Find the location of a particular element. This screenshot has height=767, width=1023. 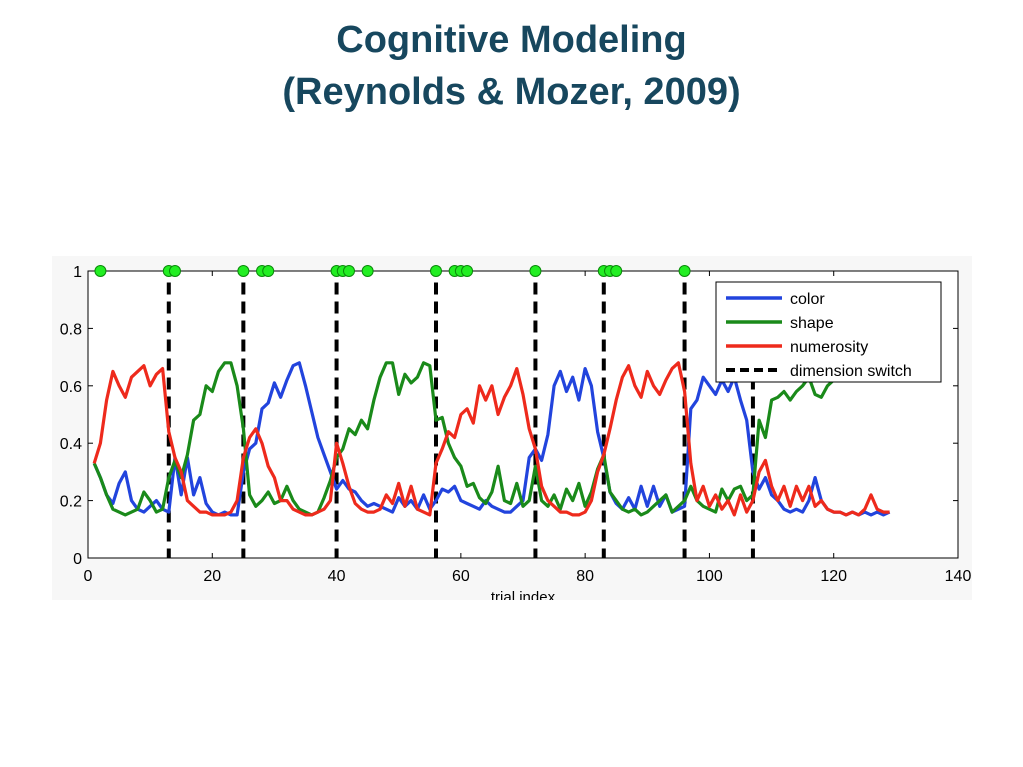

x-tick-label: 40 is located at coordinates (337, 576).